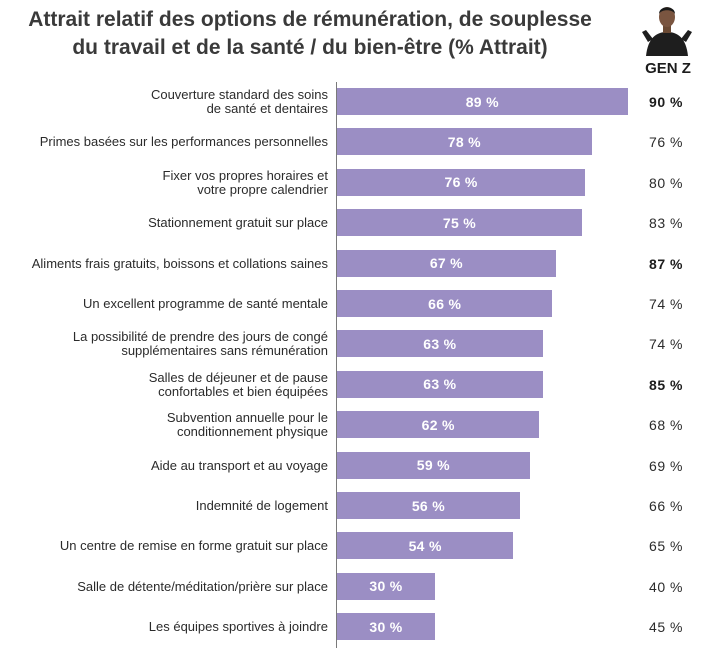 This screenshot has height=652, width=712. I want to click on bar: 75 %, so click(459, 223).